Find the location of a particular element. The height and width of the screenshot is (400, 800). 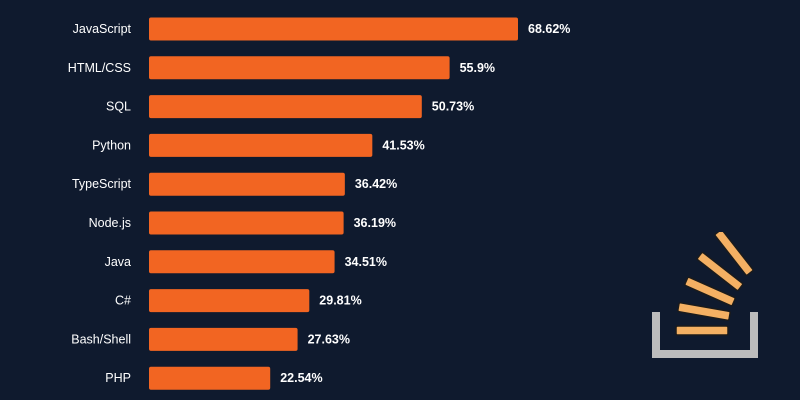

logo-lines is located at coordinates (714, 284).